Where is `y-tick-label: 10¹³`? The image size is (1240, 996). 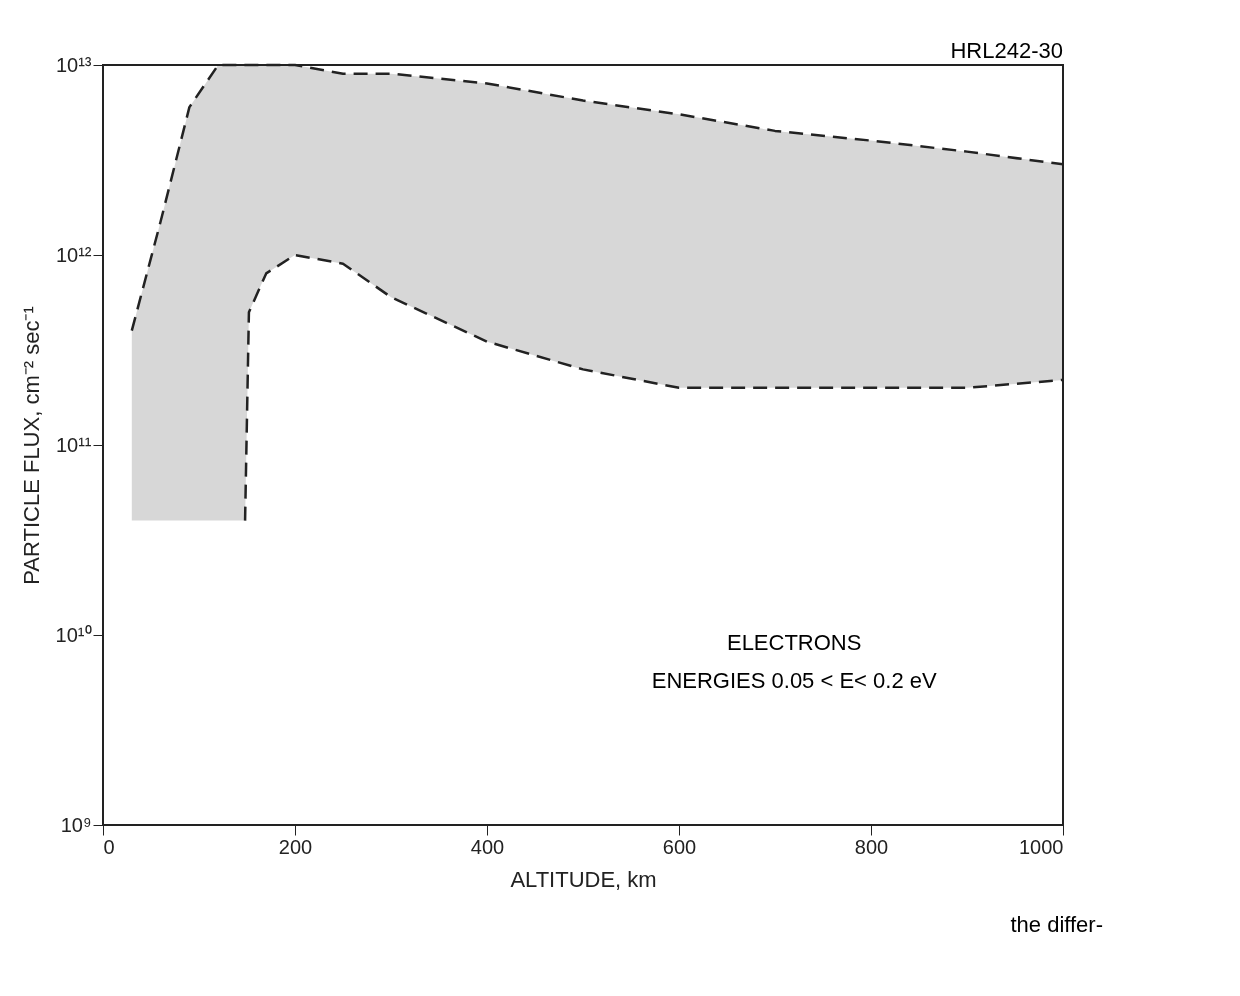 y-tick-label: 10¹³ is located at coordinates (73, 64).